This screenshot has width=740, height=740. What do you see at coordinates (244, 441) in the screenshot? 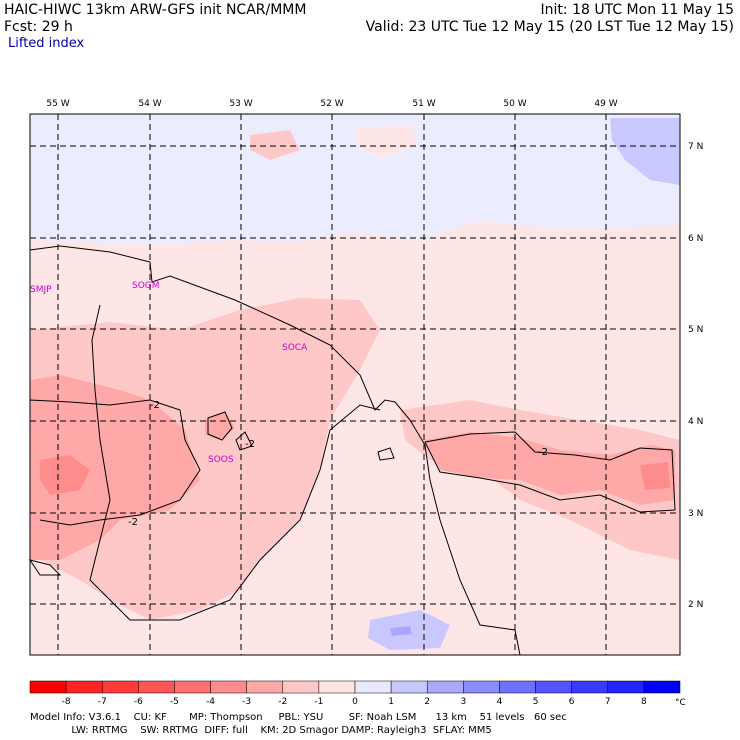
I see `contour-cell-b` at bounding box center [244, 441].